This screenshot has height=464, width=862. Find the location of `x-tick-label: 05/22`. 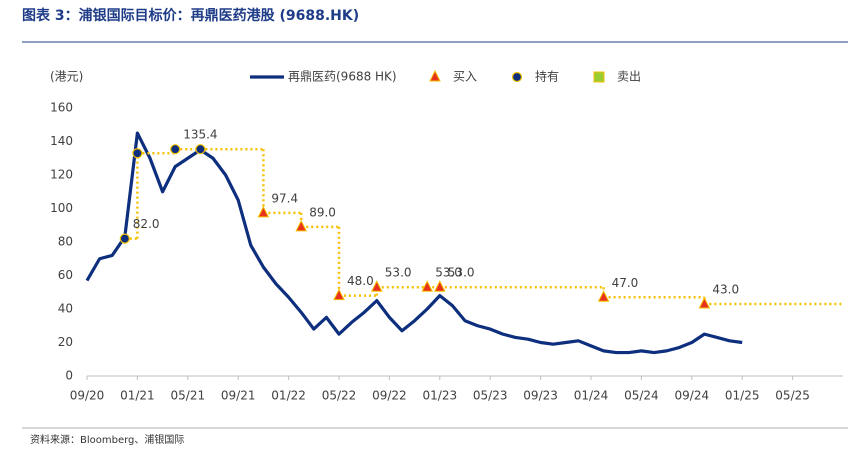

x-tick-label: 05/22 is located at coordinates (339, 396).